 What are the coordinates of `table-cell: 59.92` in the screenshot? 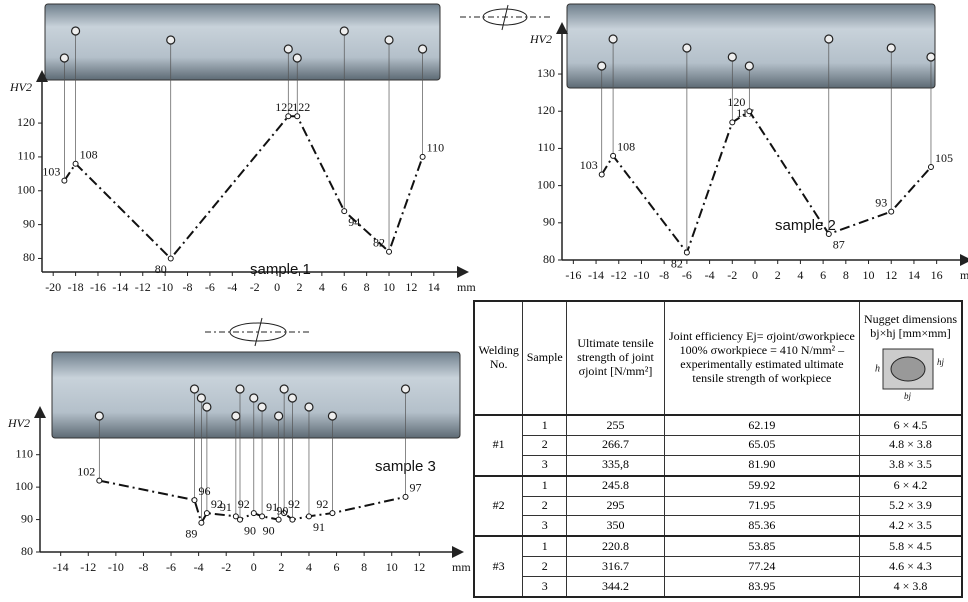 It's located at (762, 485).